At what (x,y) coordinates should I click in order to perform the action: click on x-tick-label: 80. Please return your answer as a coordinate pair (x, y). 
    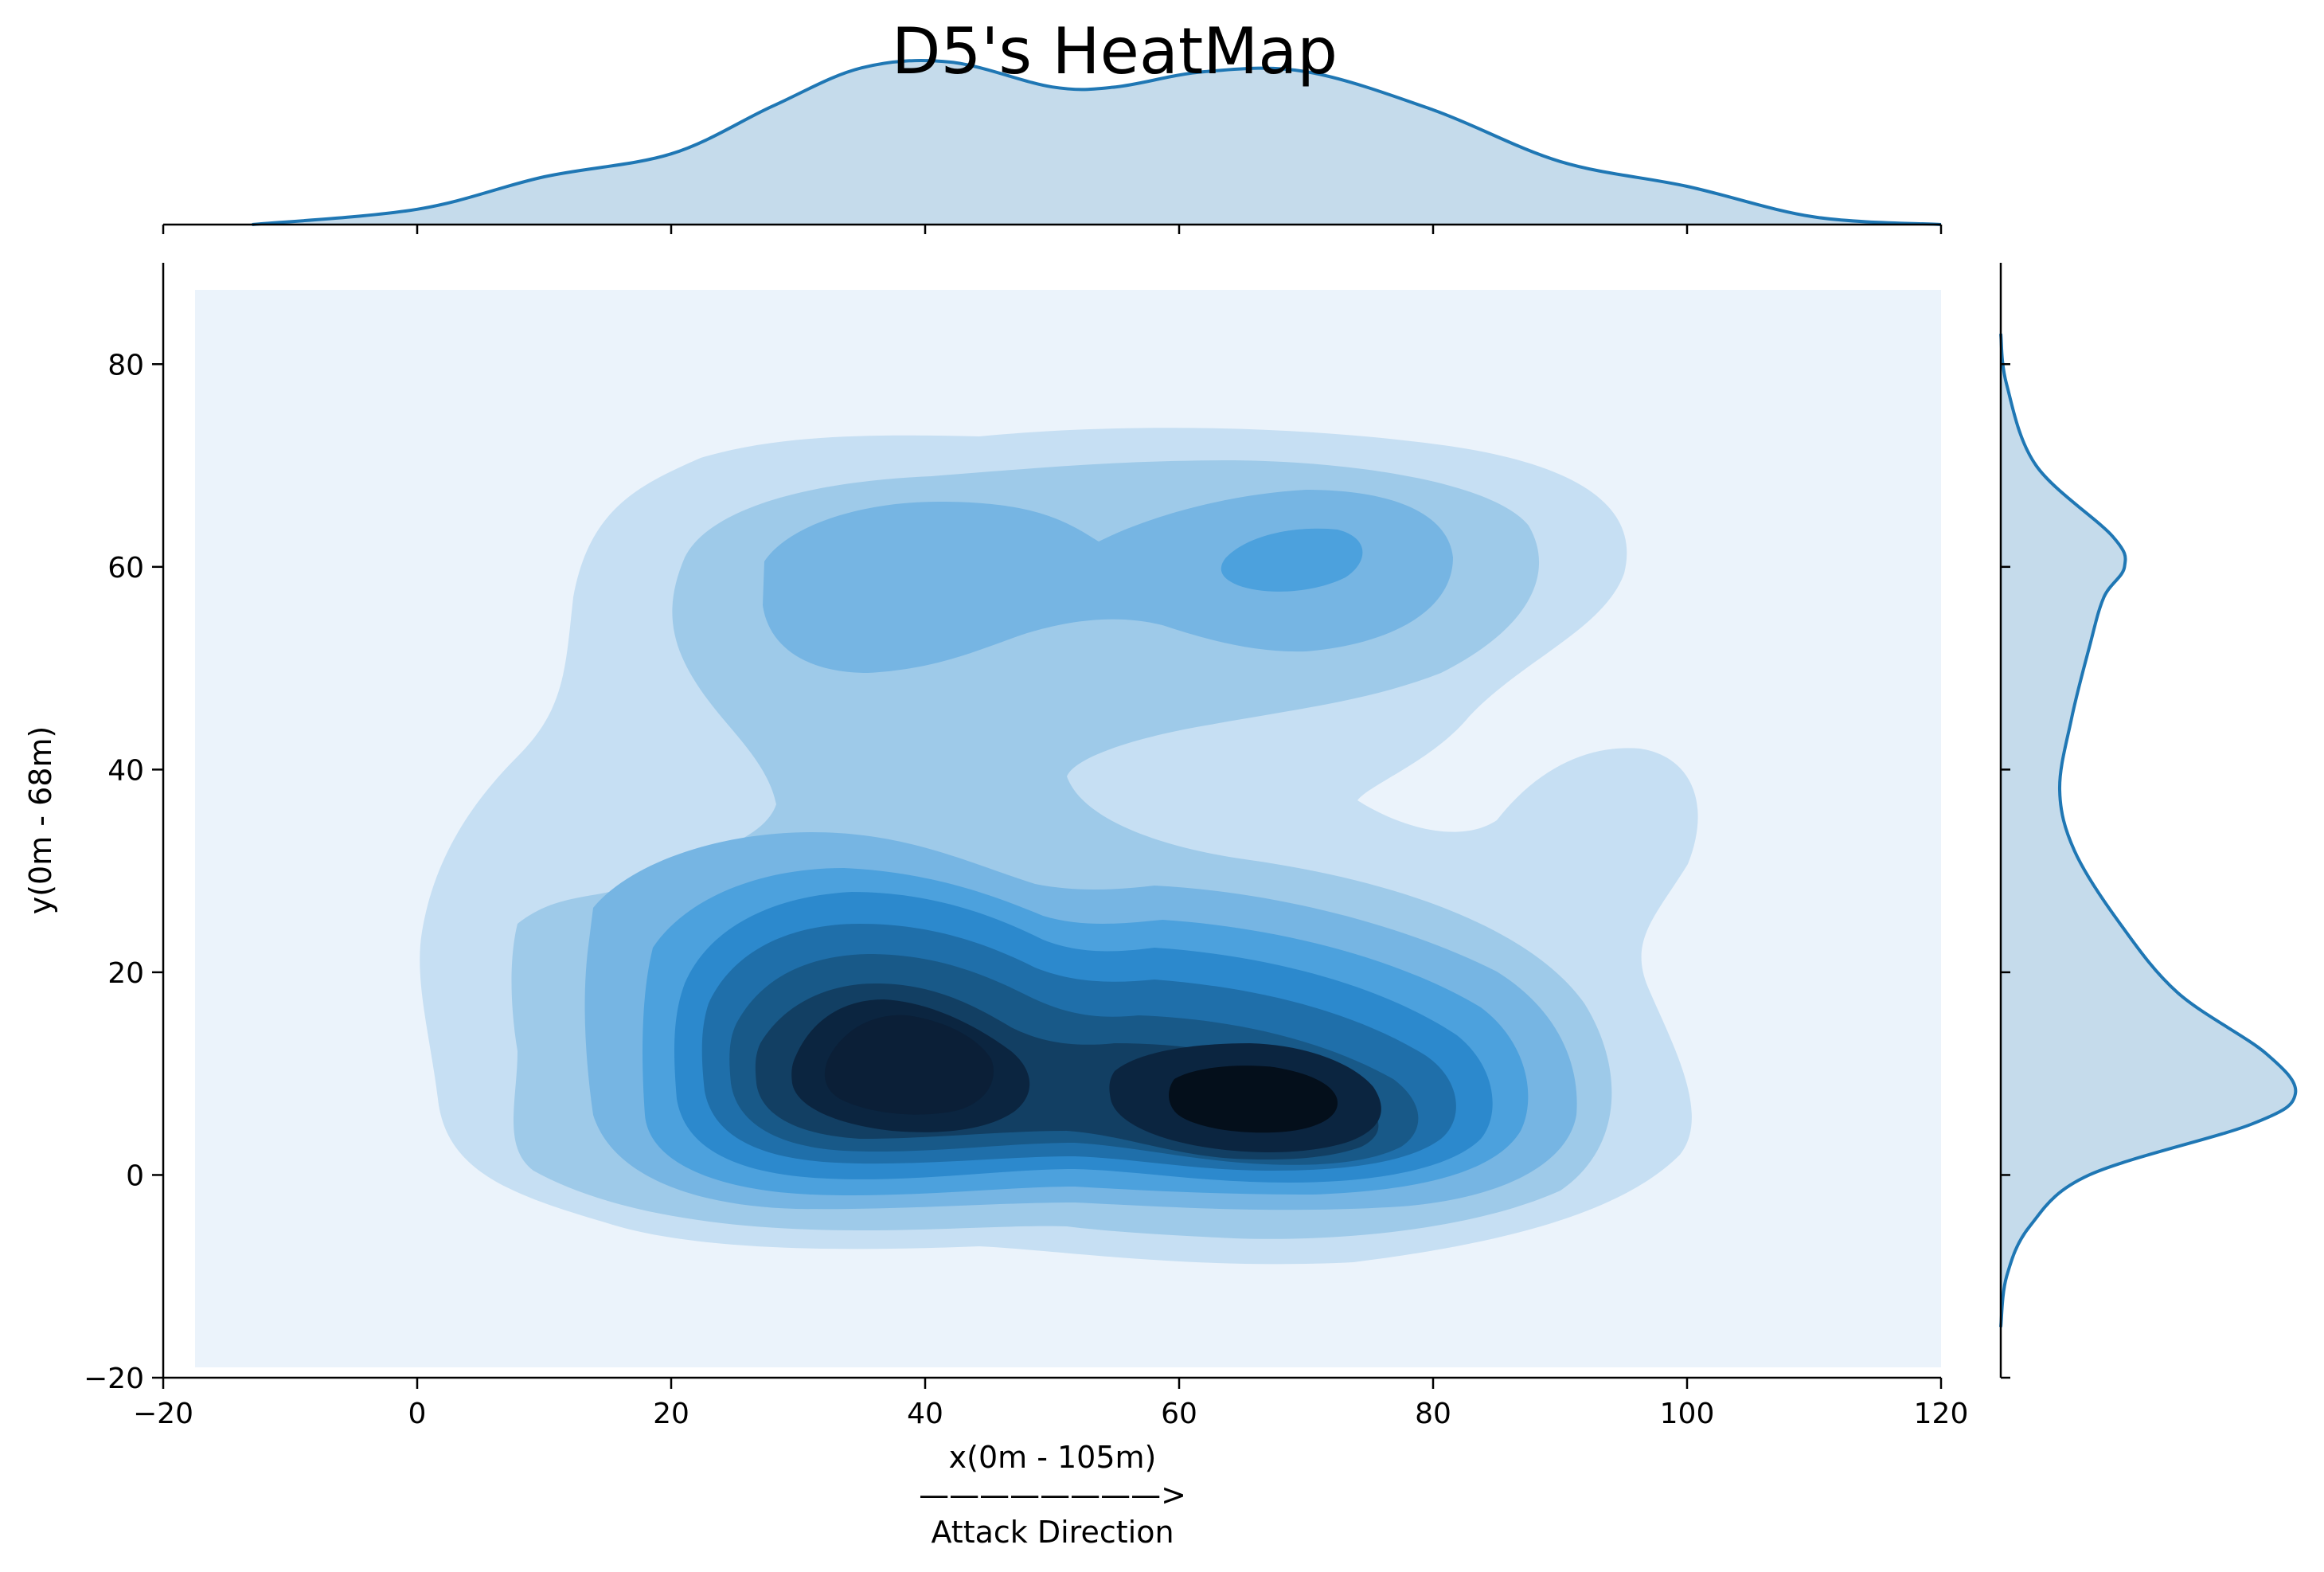
    Looking at the image, I should click on (1433, 1414).